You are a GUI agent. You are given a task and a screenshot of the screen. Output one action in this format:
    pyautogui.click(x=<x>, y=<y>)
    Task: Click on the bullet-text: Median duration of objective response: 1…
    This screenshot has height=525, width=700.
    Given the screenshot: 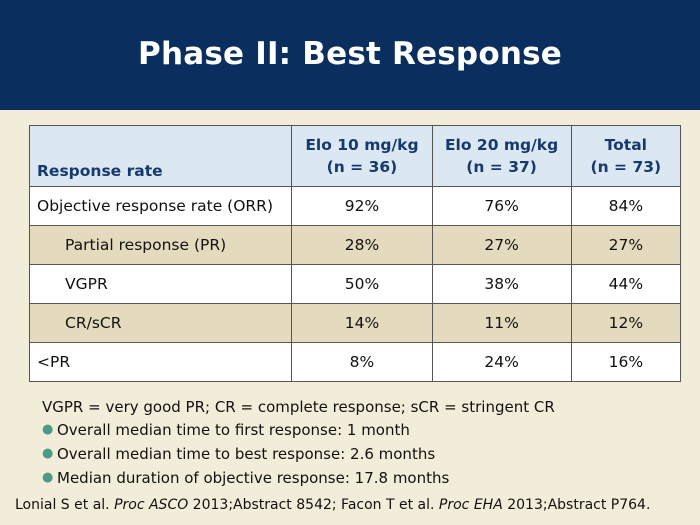 What is the action you would take?
    pyautogui.click(x=253, y=478)
    